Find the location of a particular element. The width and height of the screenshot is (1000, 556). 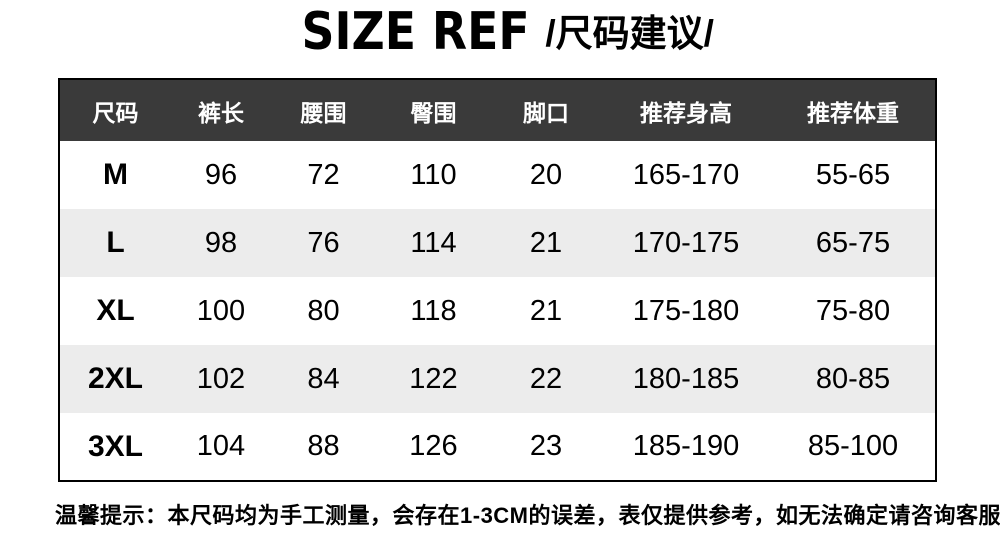

table-row: XL 100 80 118 21 175-180 75-80 is located at coordinates (497, 311).